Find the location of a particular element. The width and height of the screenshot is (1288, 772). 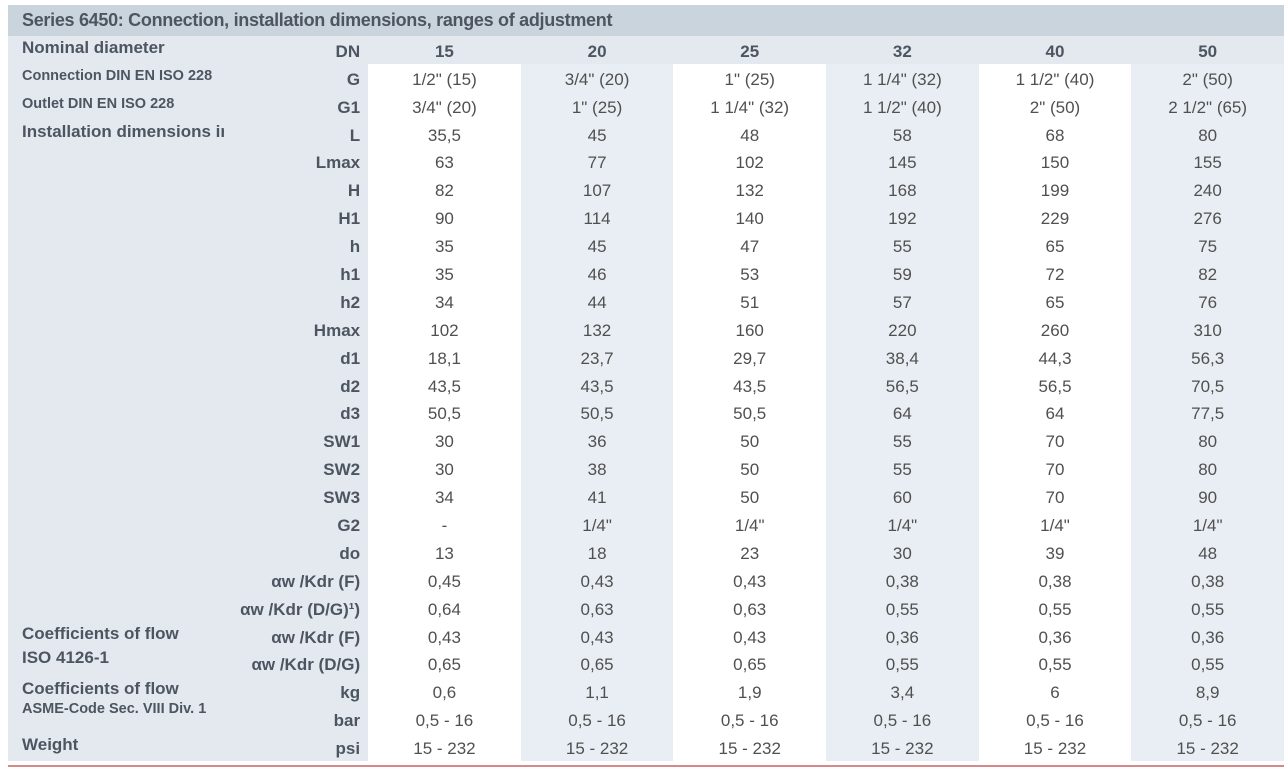

table-cell: 1/4" is located at coordinates (1055, 524).